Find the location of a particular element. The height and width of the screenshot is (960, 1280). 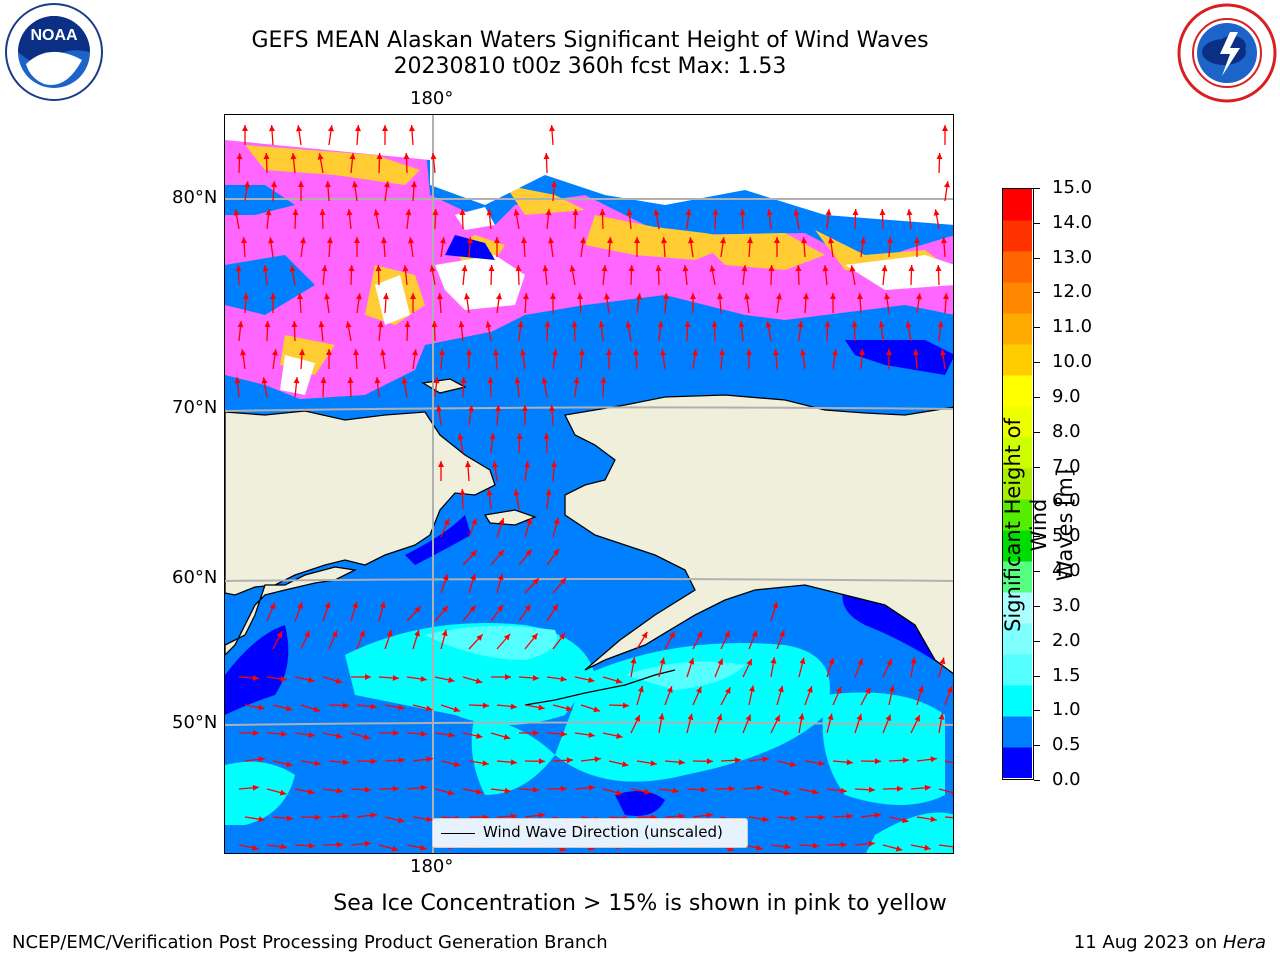

colorbar-tick-label: 1.0 is located at coordinates (1066, 710).